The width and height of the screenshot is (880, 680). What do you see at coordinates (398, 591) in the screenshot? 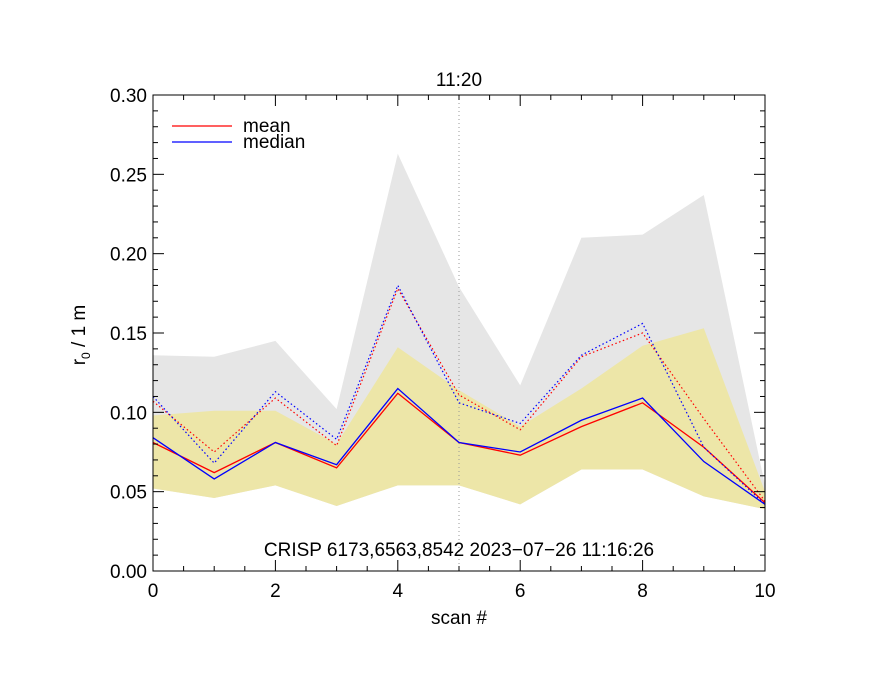
I see `x-tick-label: 4` at bounding box center [398, 591].